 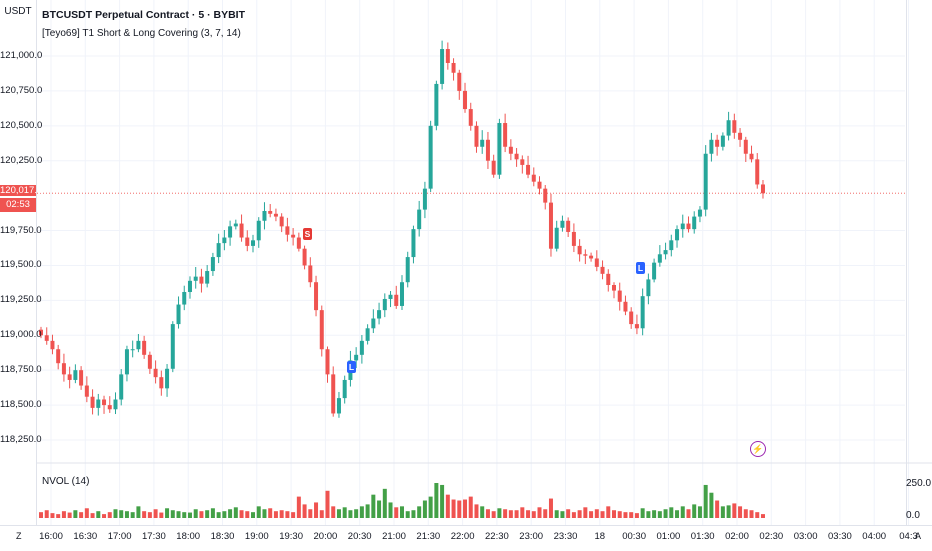 What do you see at coordinates (307, 234) in the screenshot?
I see `short-signal-marker: S` at bounding box center [307, 234].